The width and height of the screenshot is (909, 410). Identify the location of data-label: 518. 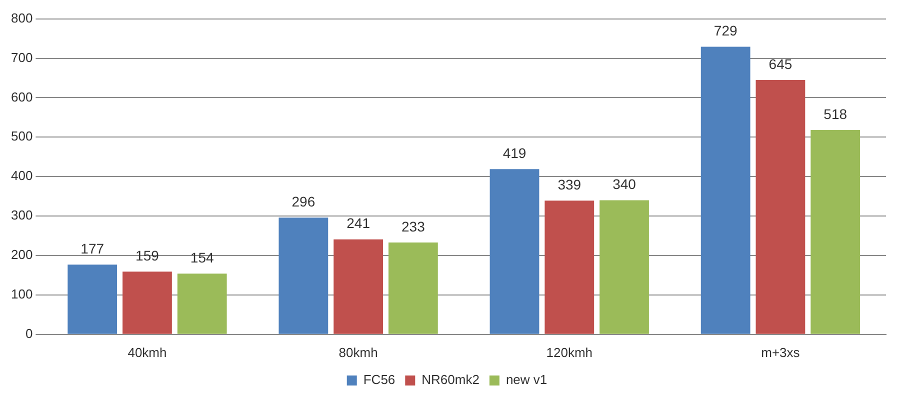
(836, 114).